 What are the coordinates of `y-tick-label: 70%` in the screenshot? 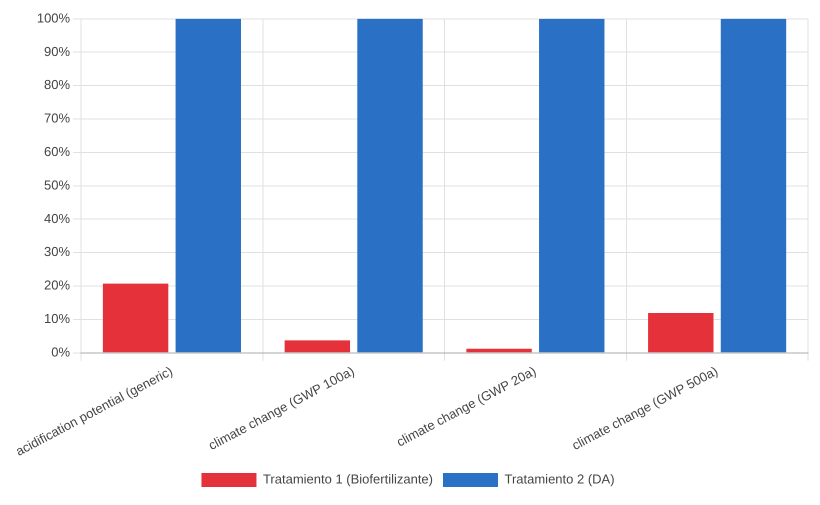 It's located at (57, 118).